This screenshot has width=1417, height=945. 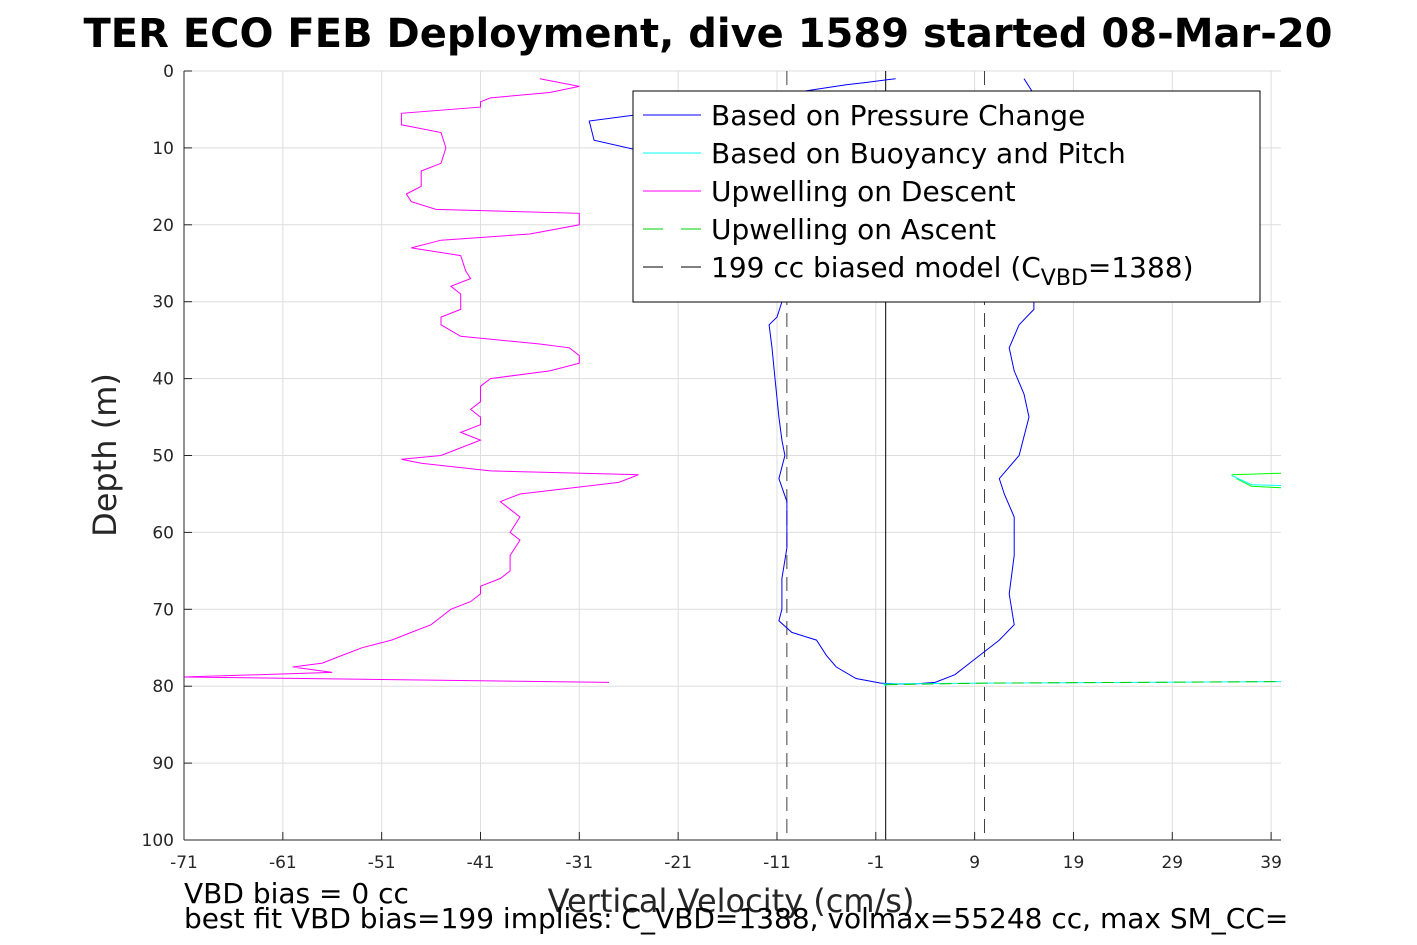 I want to click on x-tick-label: 29, so click(x=1172, y=863).